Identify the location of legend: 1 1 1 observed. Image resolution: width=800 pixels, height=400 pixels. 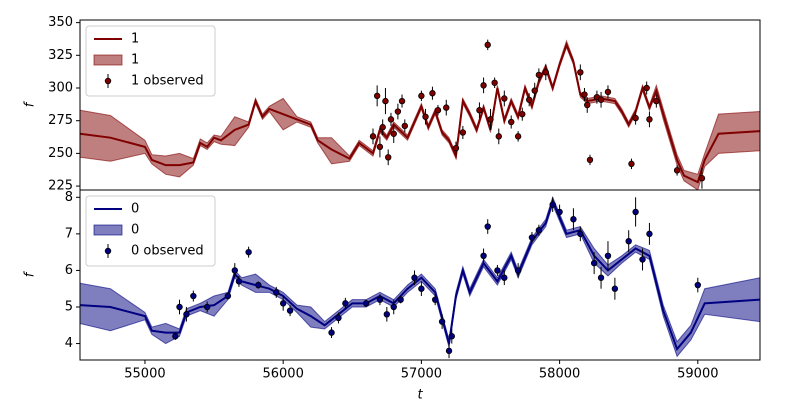
(150, 61).